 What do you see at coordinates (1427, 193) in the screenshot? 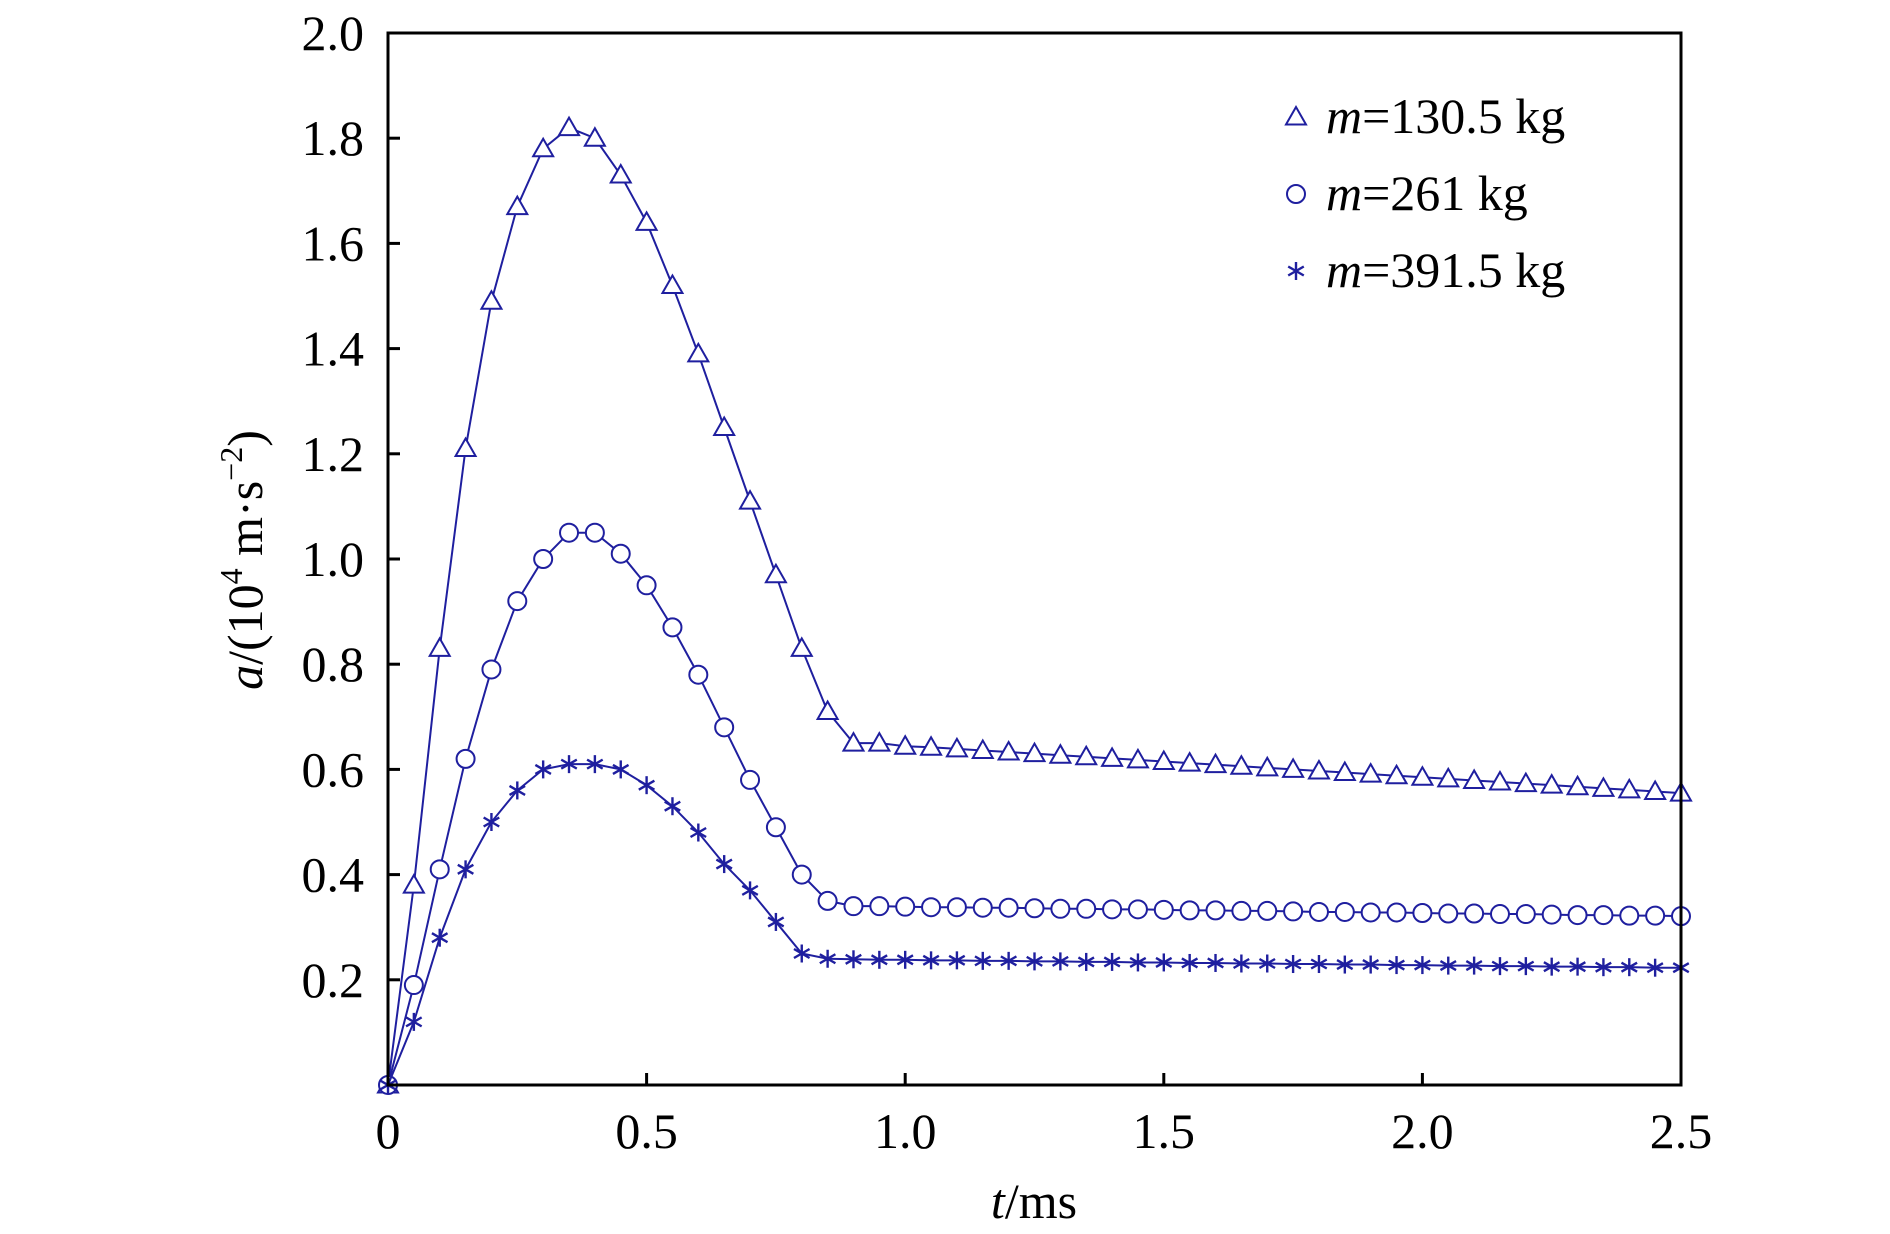
I see `legend-label-series-2: m=261 kg` at bounding box center [1427, 193].